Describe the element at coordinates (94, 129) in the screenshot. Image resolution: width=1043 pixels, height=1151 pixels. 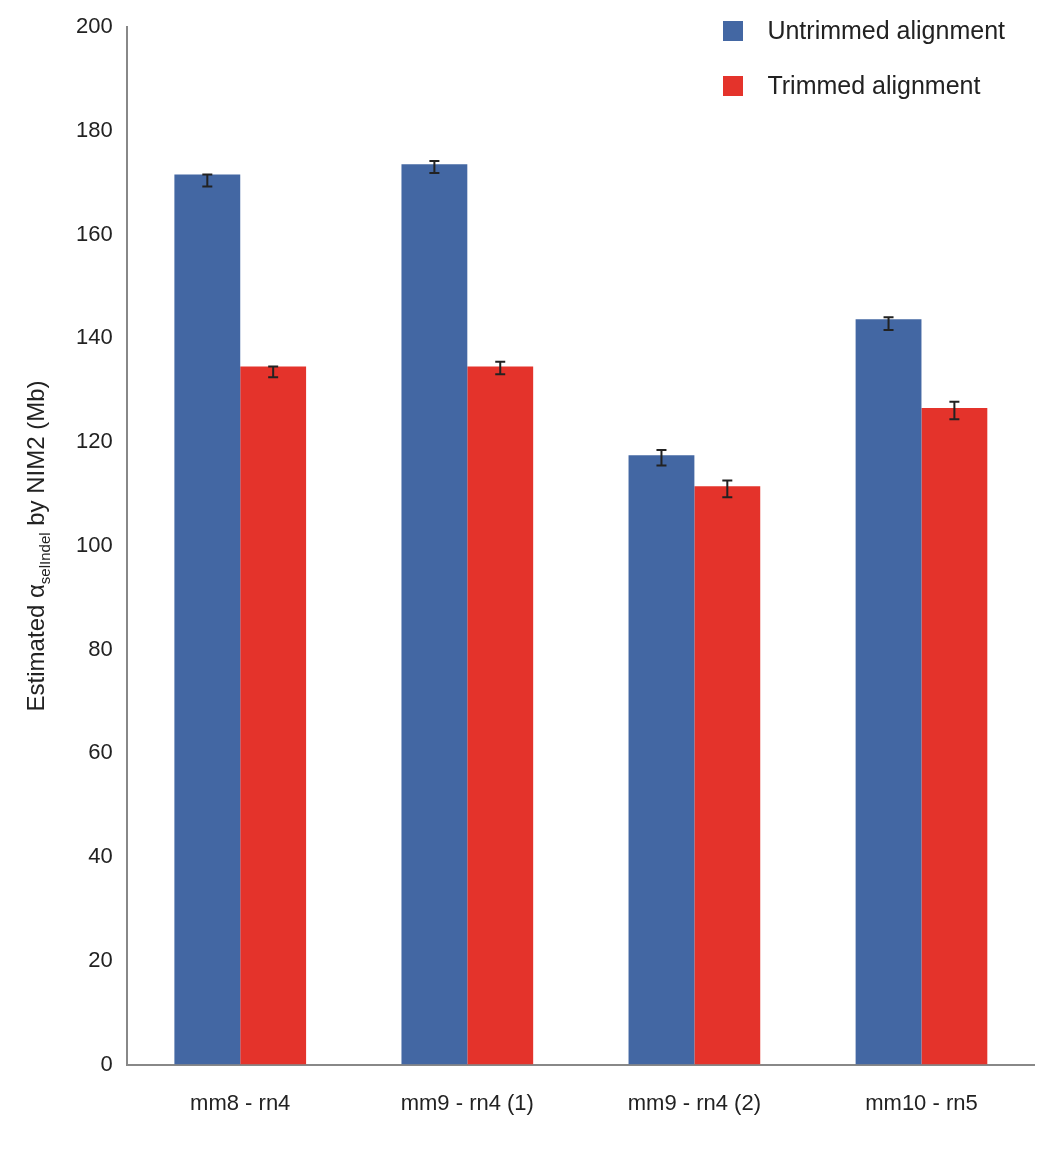
I see `y-tick-label: 180` at that location.